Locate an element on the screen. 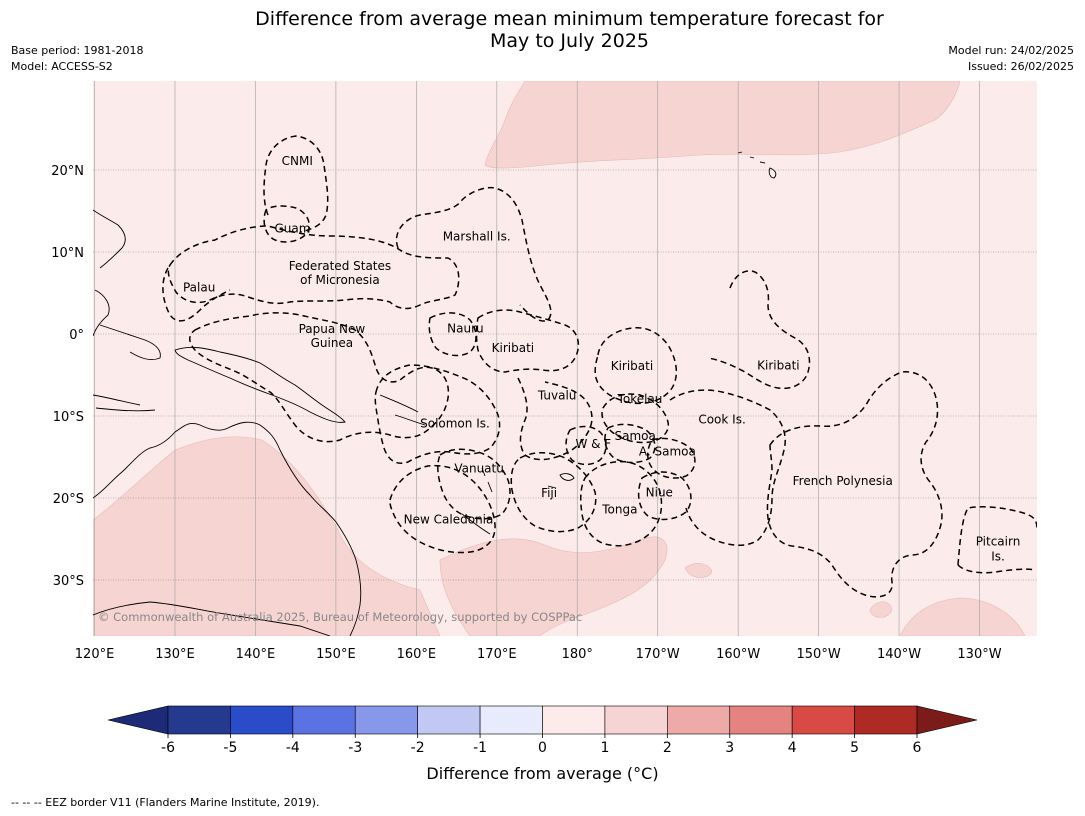 This screenshot has height=816, width=1085. longitude-label: 170°W is located at coordinates (658, 654).